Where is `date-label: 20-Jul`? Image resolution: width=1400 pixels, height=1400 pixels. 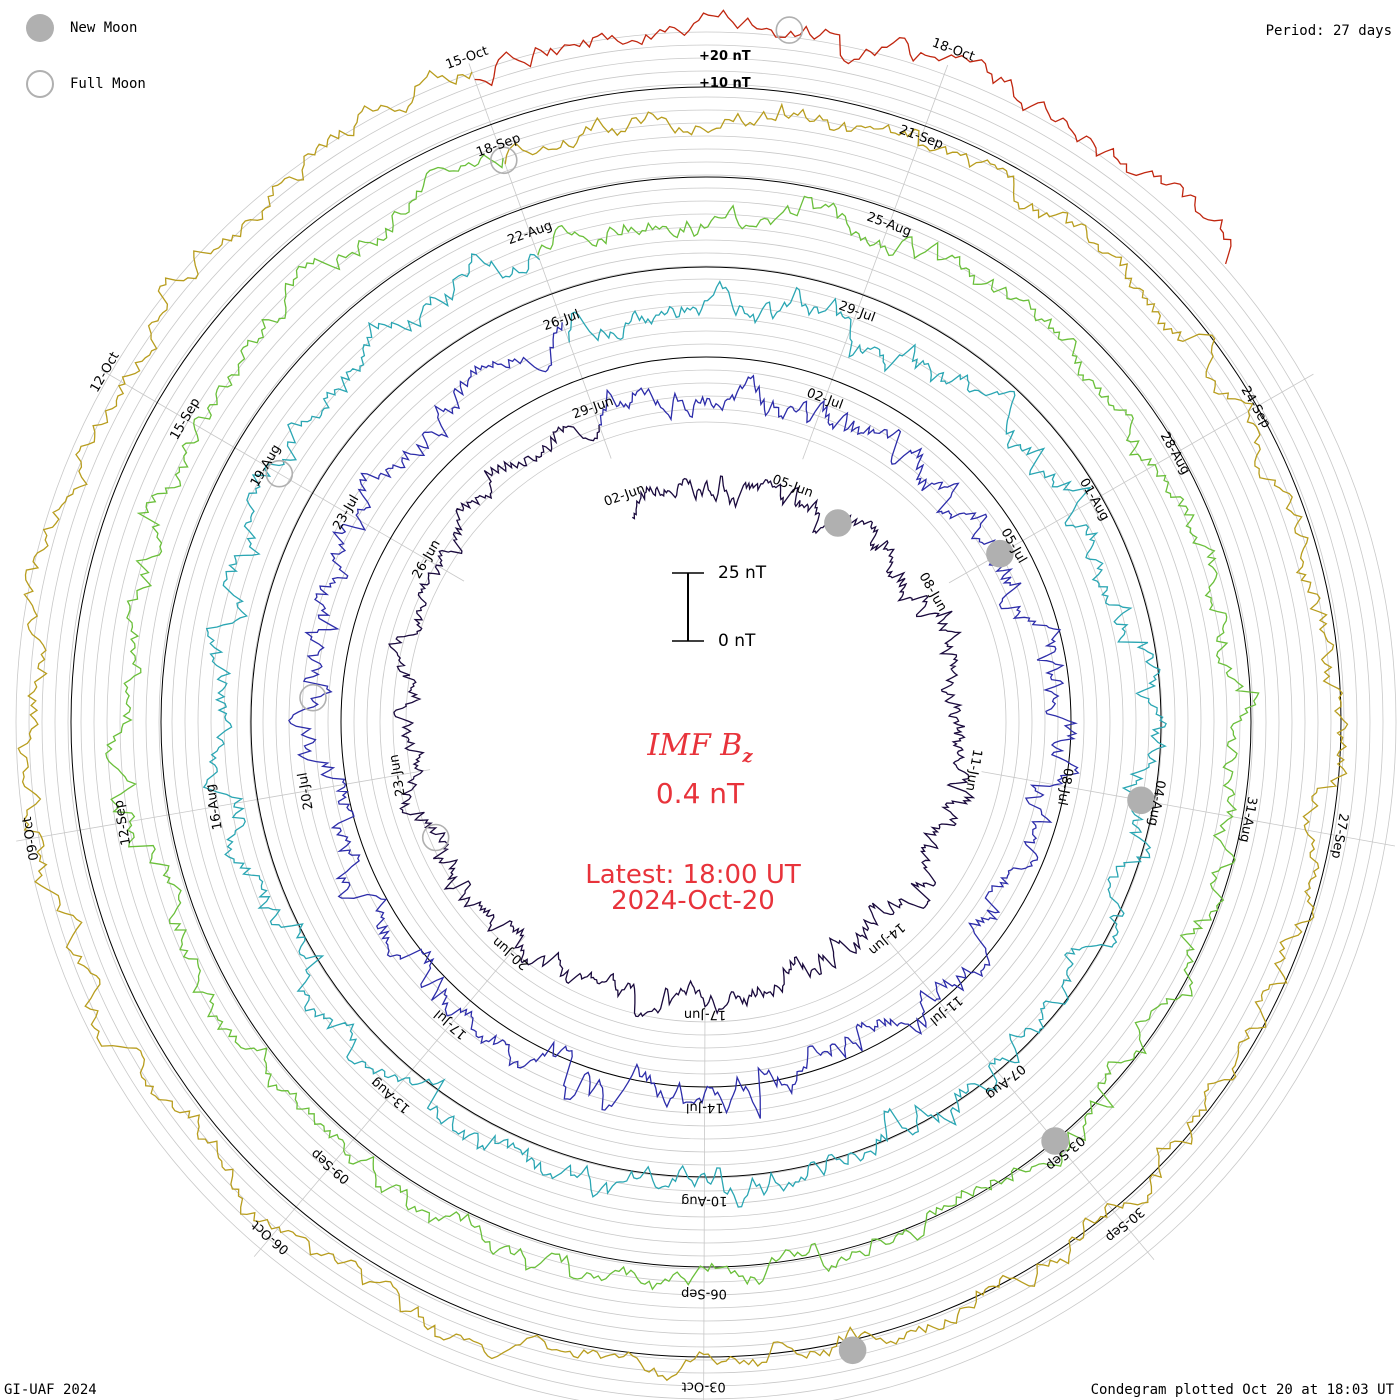 date-label: 20-Jul is located at coordinates (305, 791).